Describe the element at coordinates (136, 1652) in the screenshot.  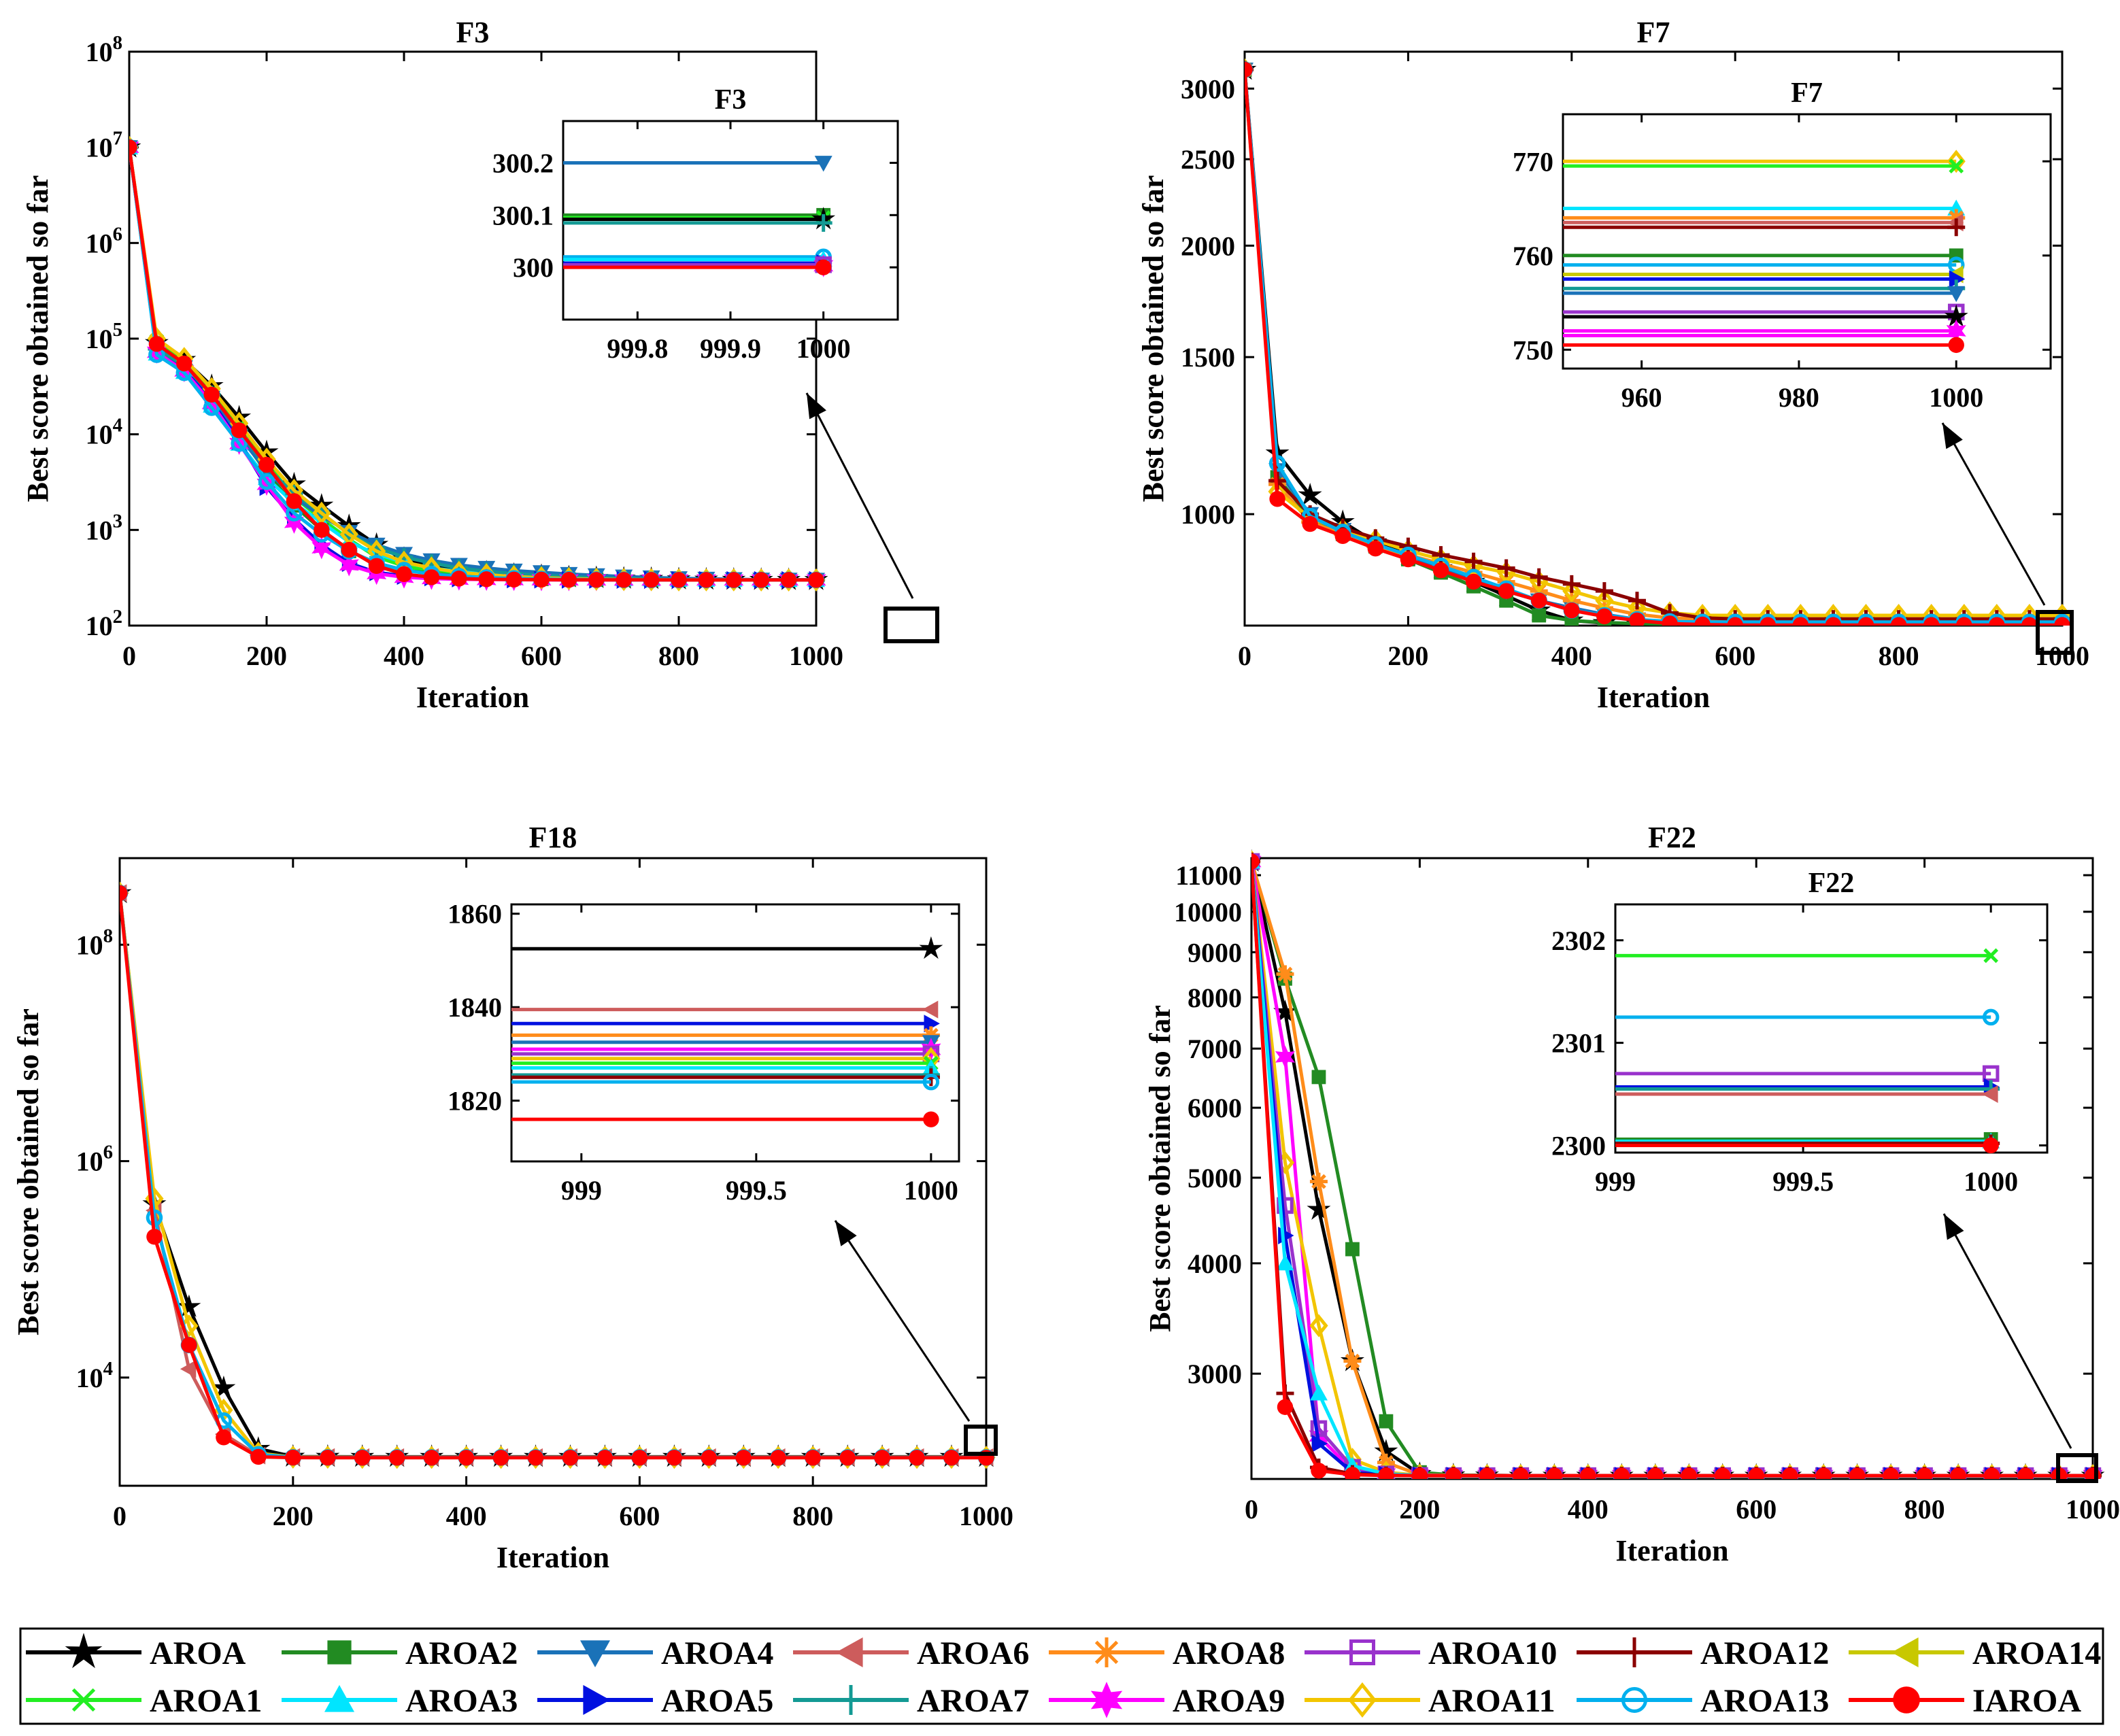
I see `legend-item-AROA: AROA` at that location.